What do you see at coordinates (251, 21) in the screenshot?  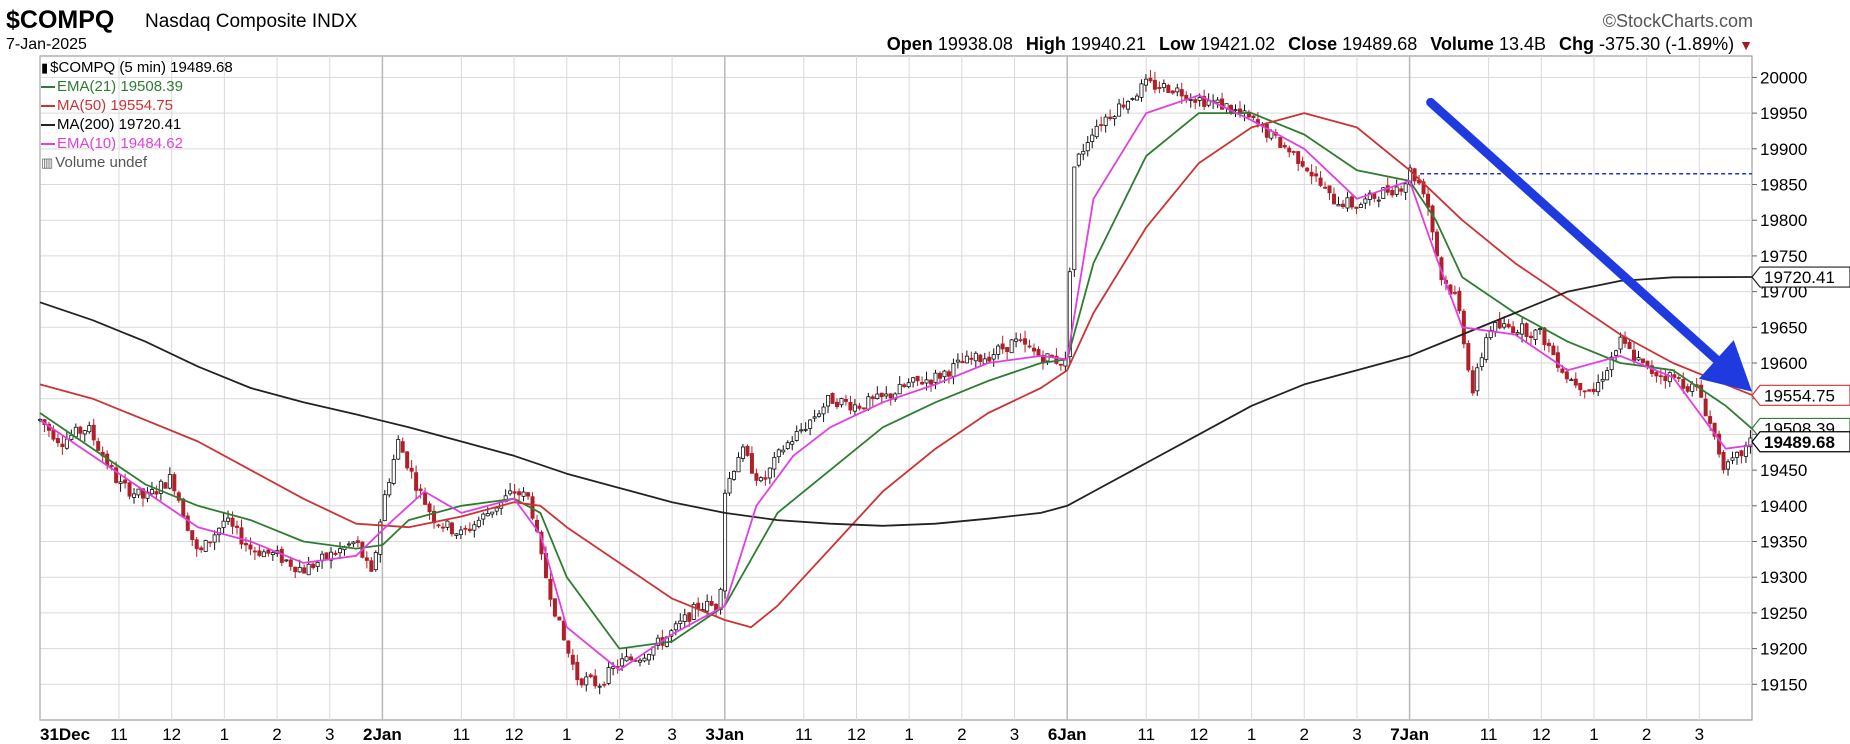 I see `instrument-name: Nasdaq Composite INDX` at bounding box center [251, 21].